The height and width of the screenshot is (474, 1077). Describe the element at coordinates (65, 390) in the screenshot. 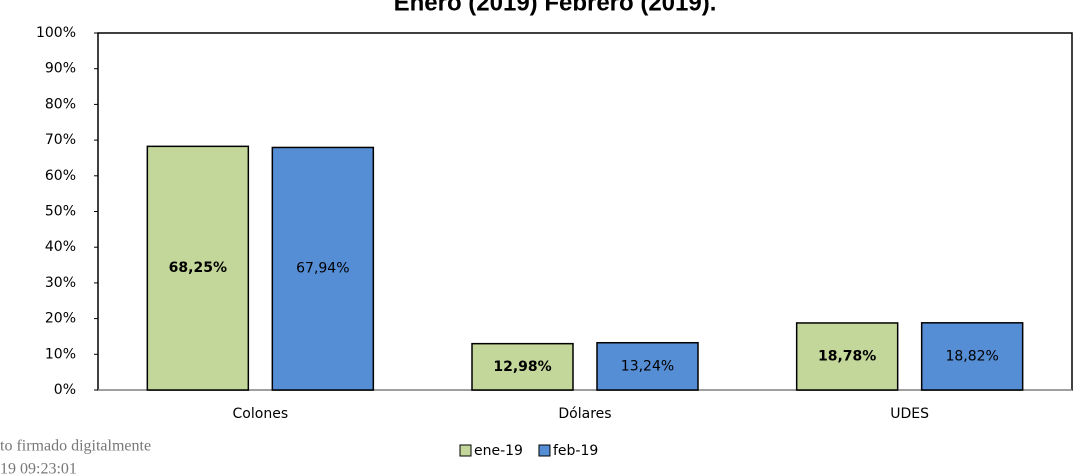

I see `y-tick-label: 0%` at that location.